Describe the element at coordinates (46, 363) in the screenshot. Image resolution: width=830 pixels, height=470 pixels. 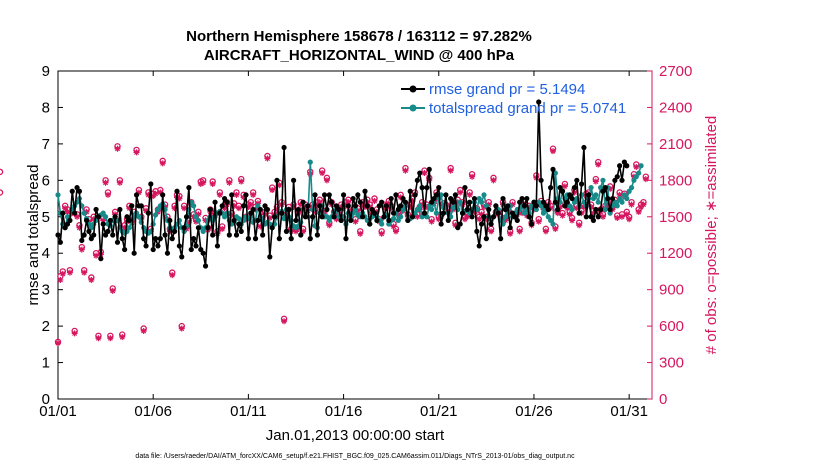
I see `y-left-tick-label: 1` at that location.